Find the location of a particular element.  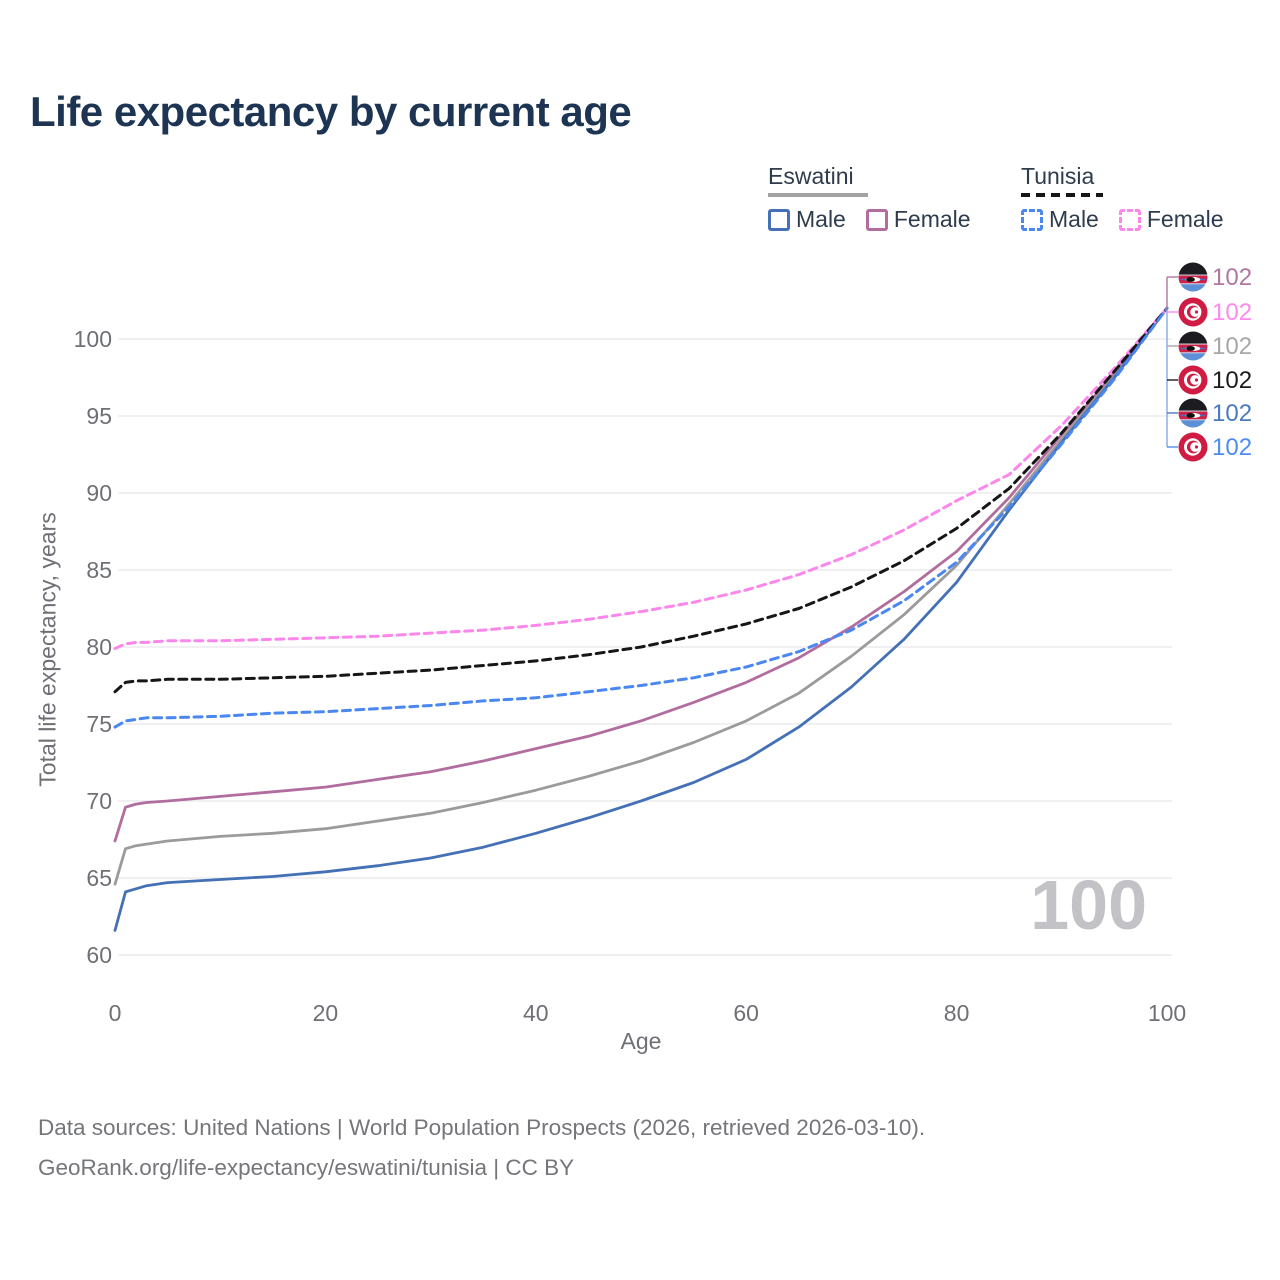

y-tick-label: 75 is located at coordinates (99, 724).